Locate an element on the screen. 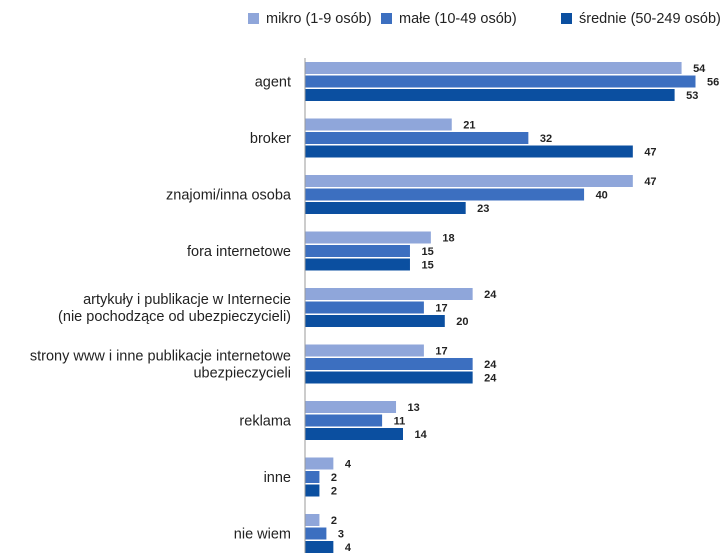 This screenshot has height=558, width=728. category-label: nie wiem is located at coordinates (262, 535).